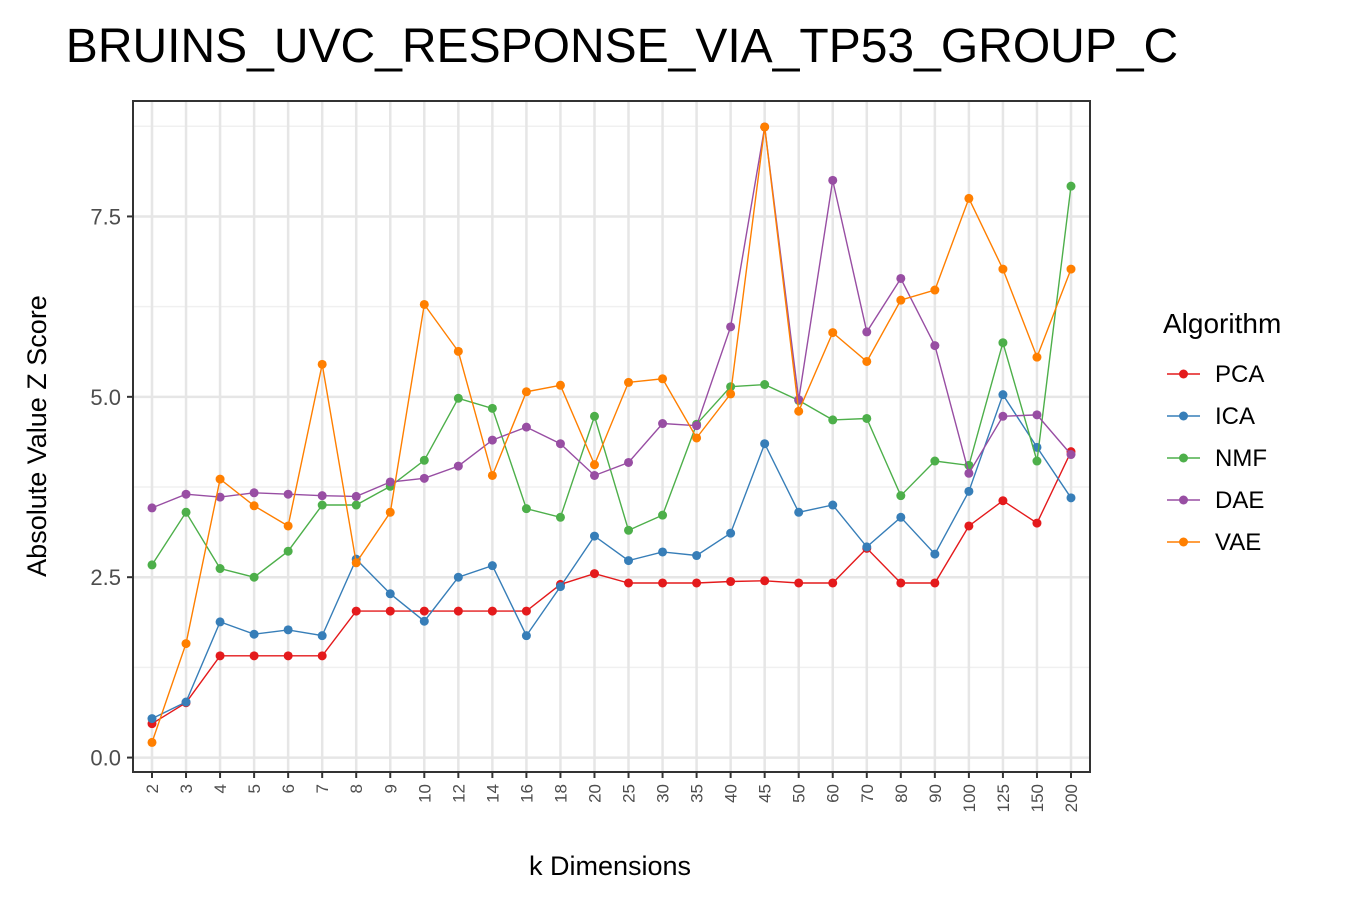 The image size is (1350, 900). I want to click on x-tick-label: 80, so click(901, 793).